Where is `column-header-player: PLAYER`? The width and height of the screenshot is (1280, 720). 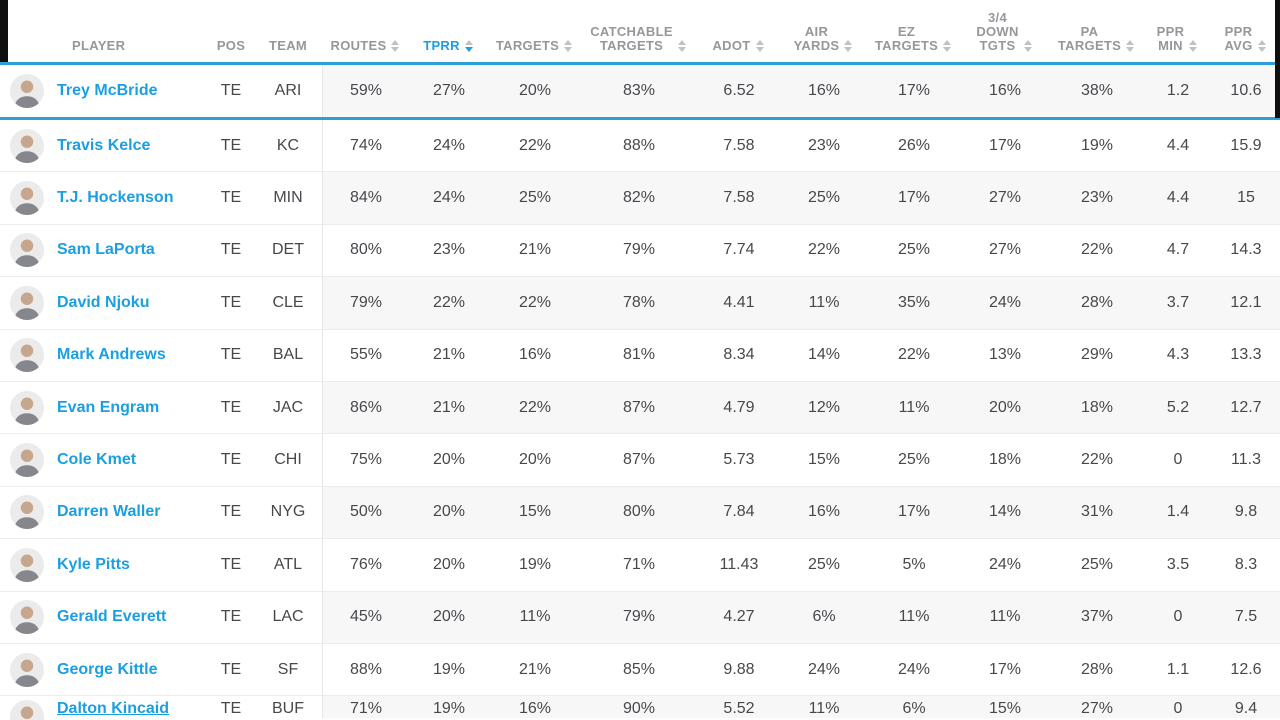
column-header-player: PLAYER is located at coordinates (104, 50).